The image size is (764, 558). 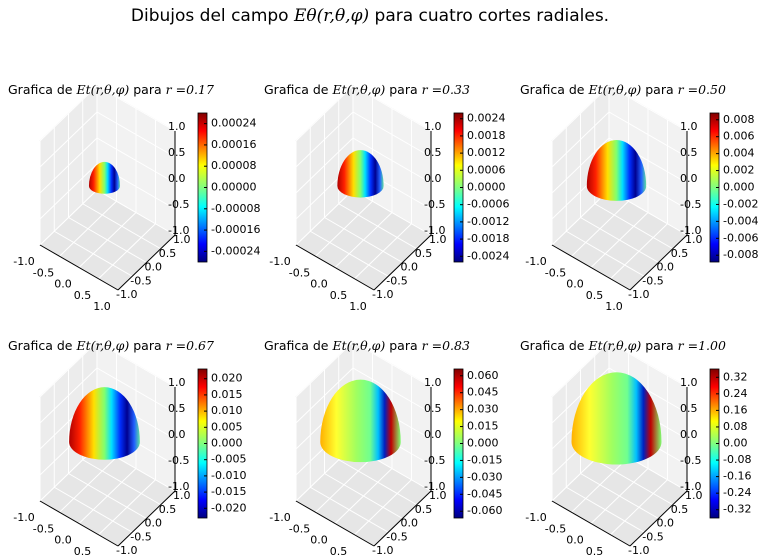 What do you see at coordinates (737, 459) in the screenshot?
I see `colorbar-tick-label: -0.08` at bounding box center [737, 459].